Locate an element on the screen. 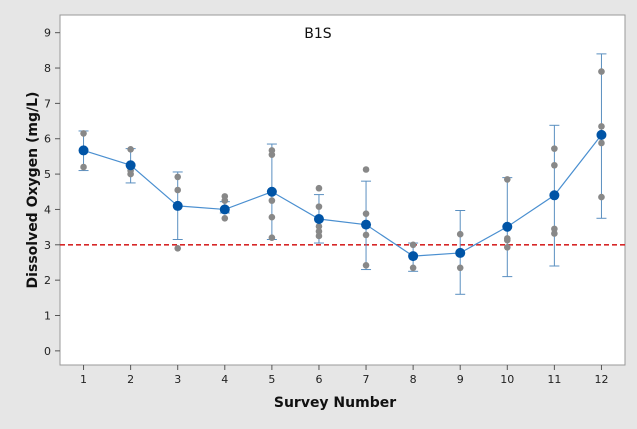  y-tick-label: 2 is located at coordinates (47, 280).